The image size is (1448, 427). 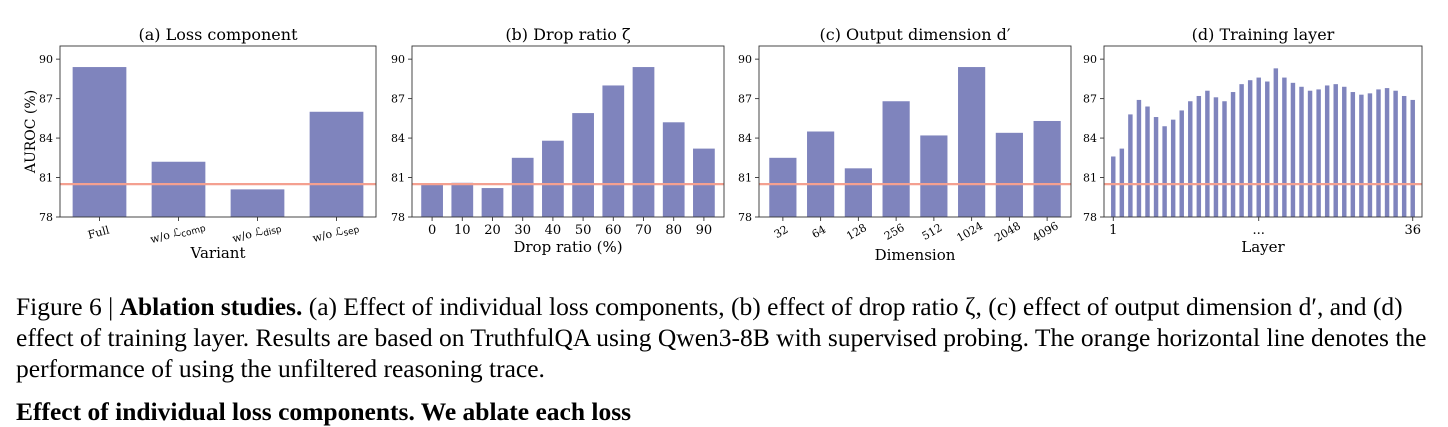 I want to click on chart-title: (d) Training layer, so click(x=1263, y=34).